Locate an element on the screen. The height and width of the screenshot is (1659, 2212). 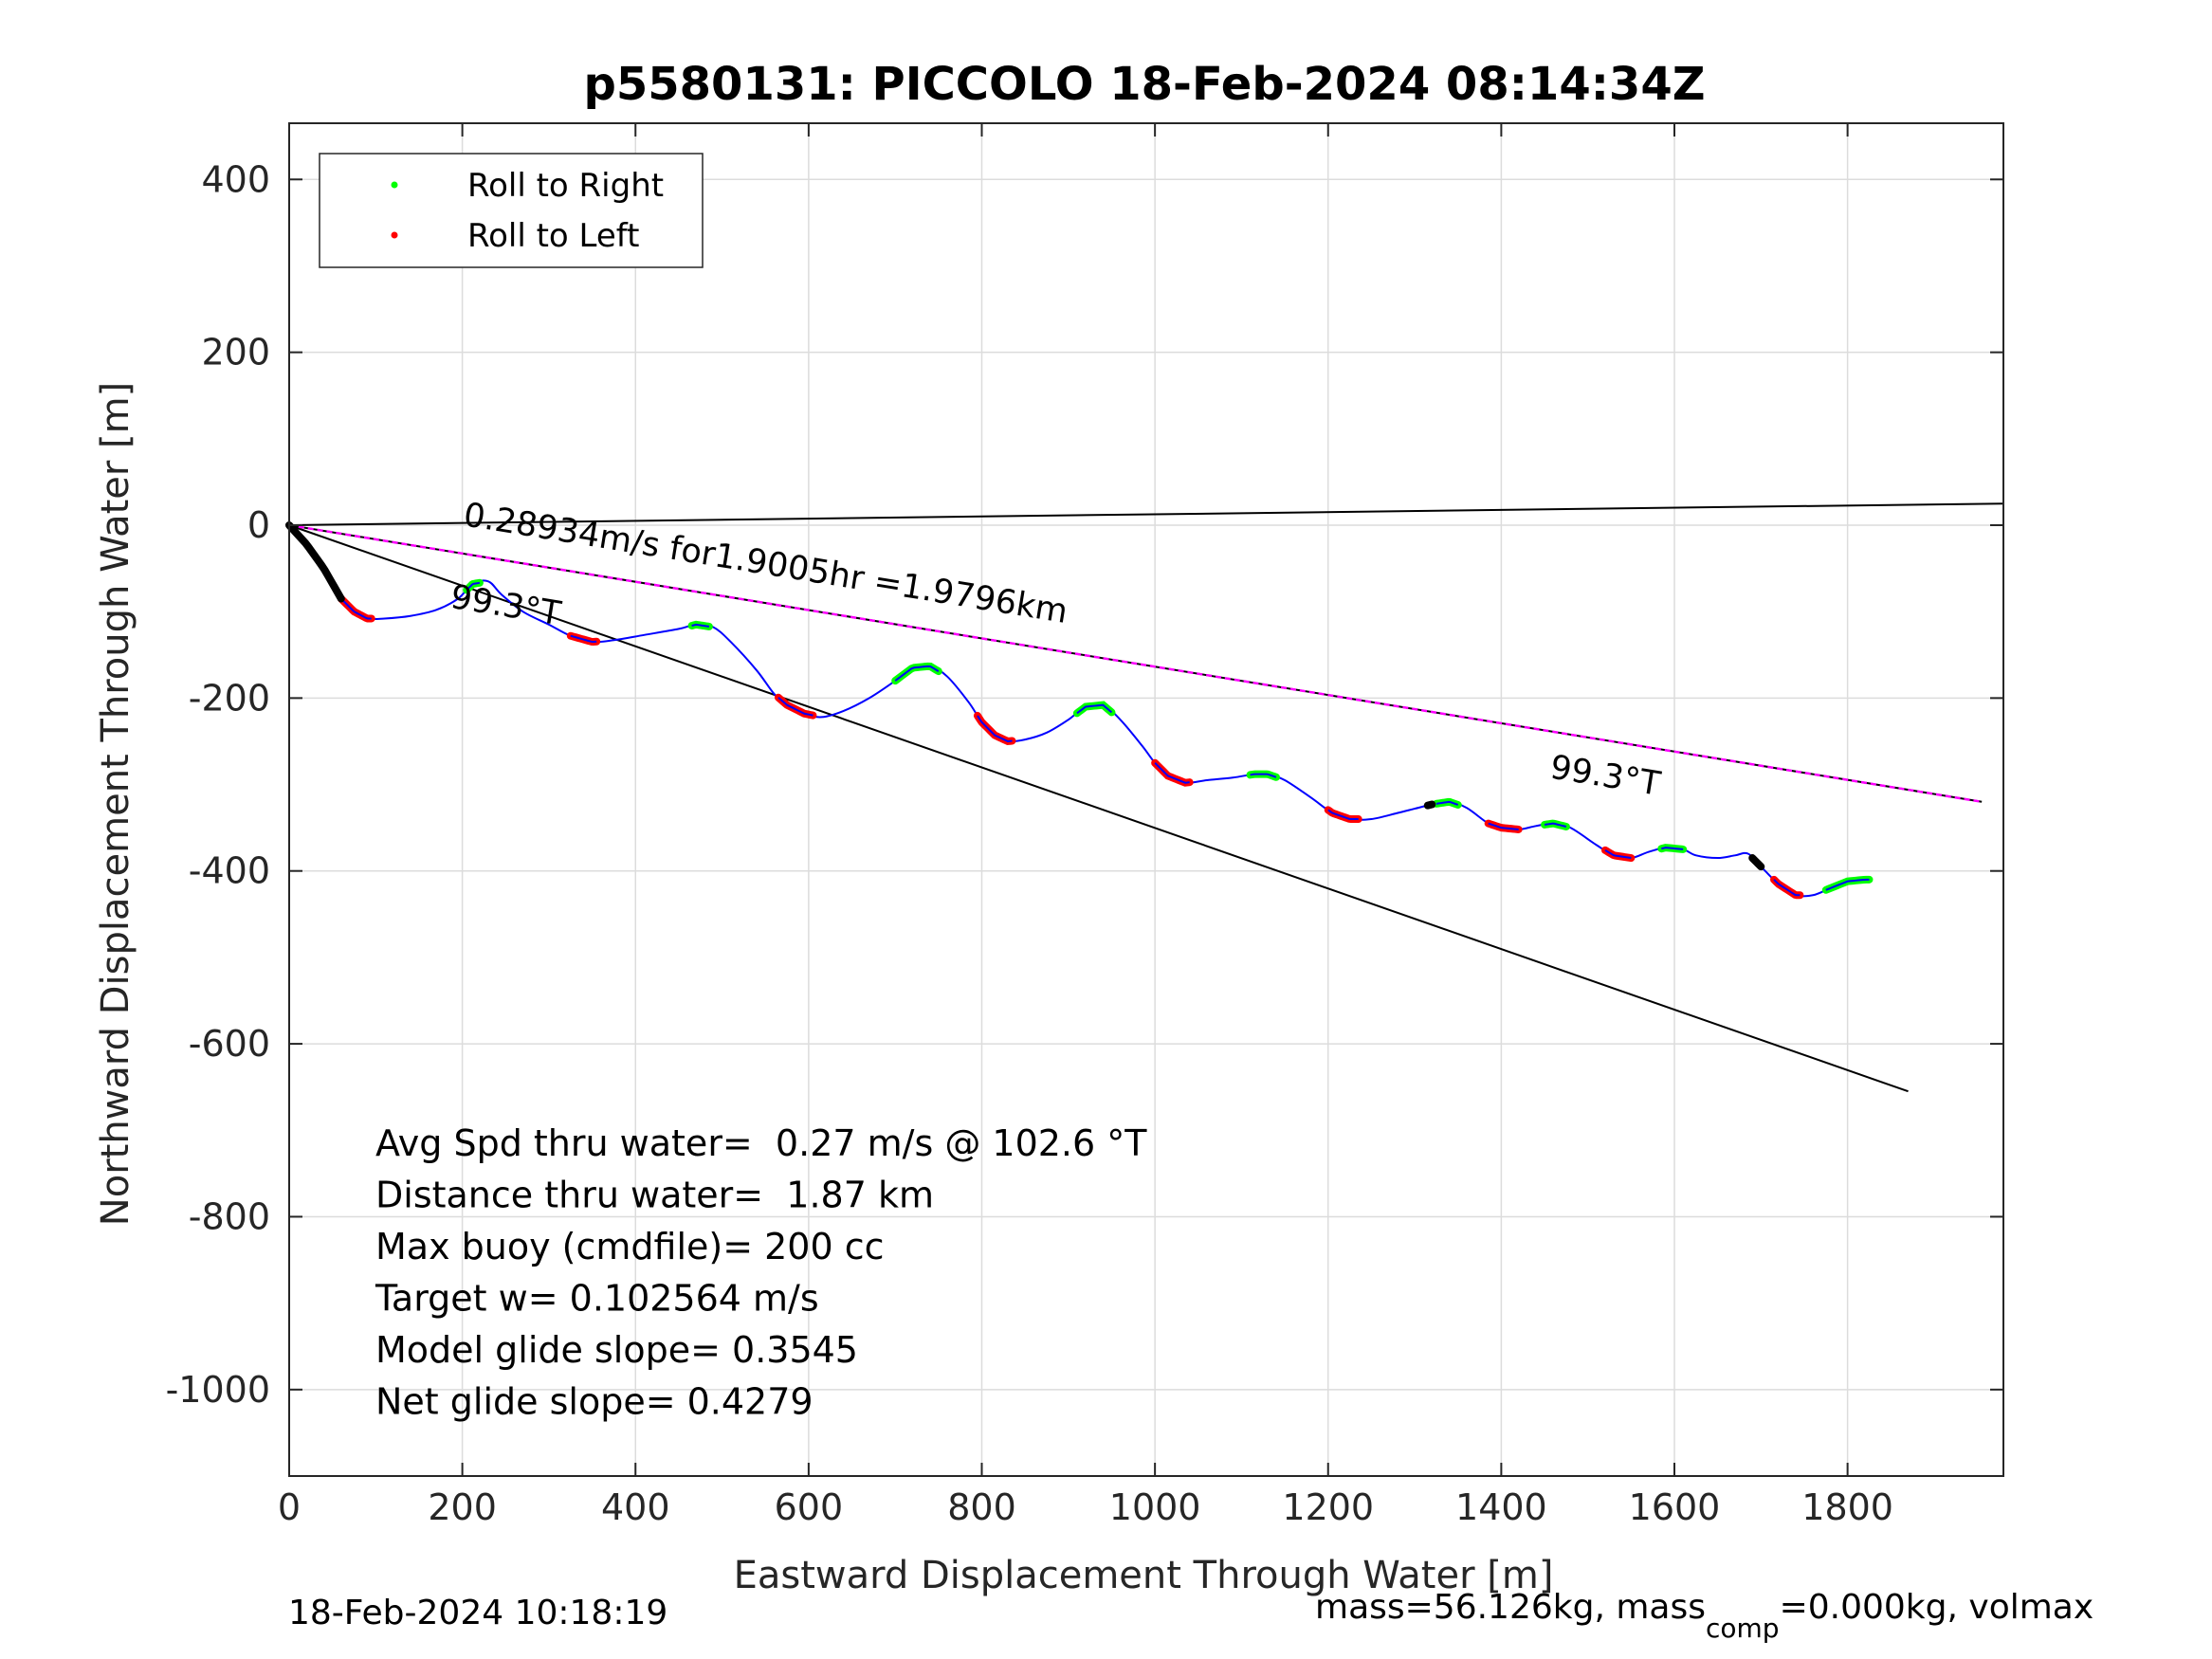
footer-mass-subscript: comp is located at coordinates (1743, 1628).